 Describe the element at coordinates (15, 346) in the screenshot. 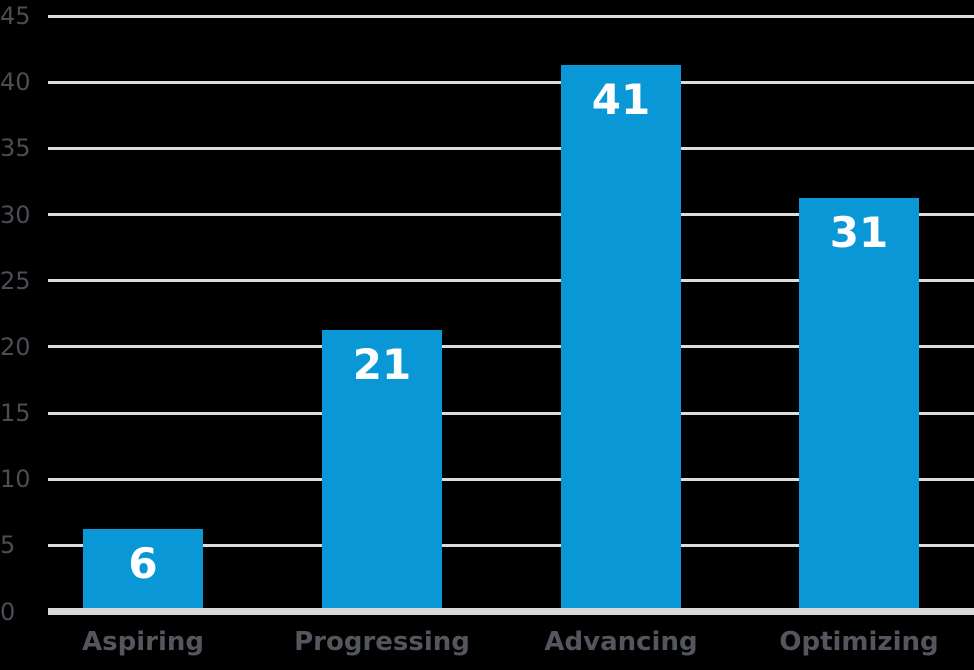

I see `y-axis-tick-label: 20` at that location.